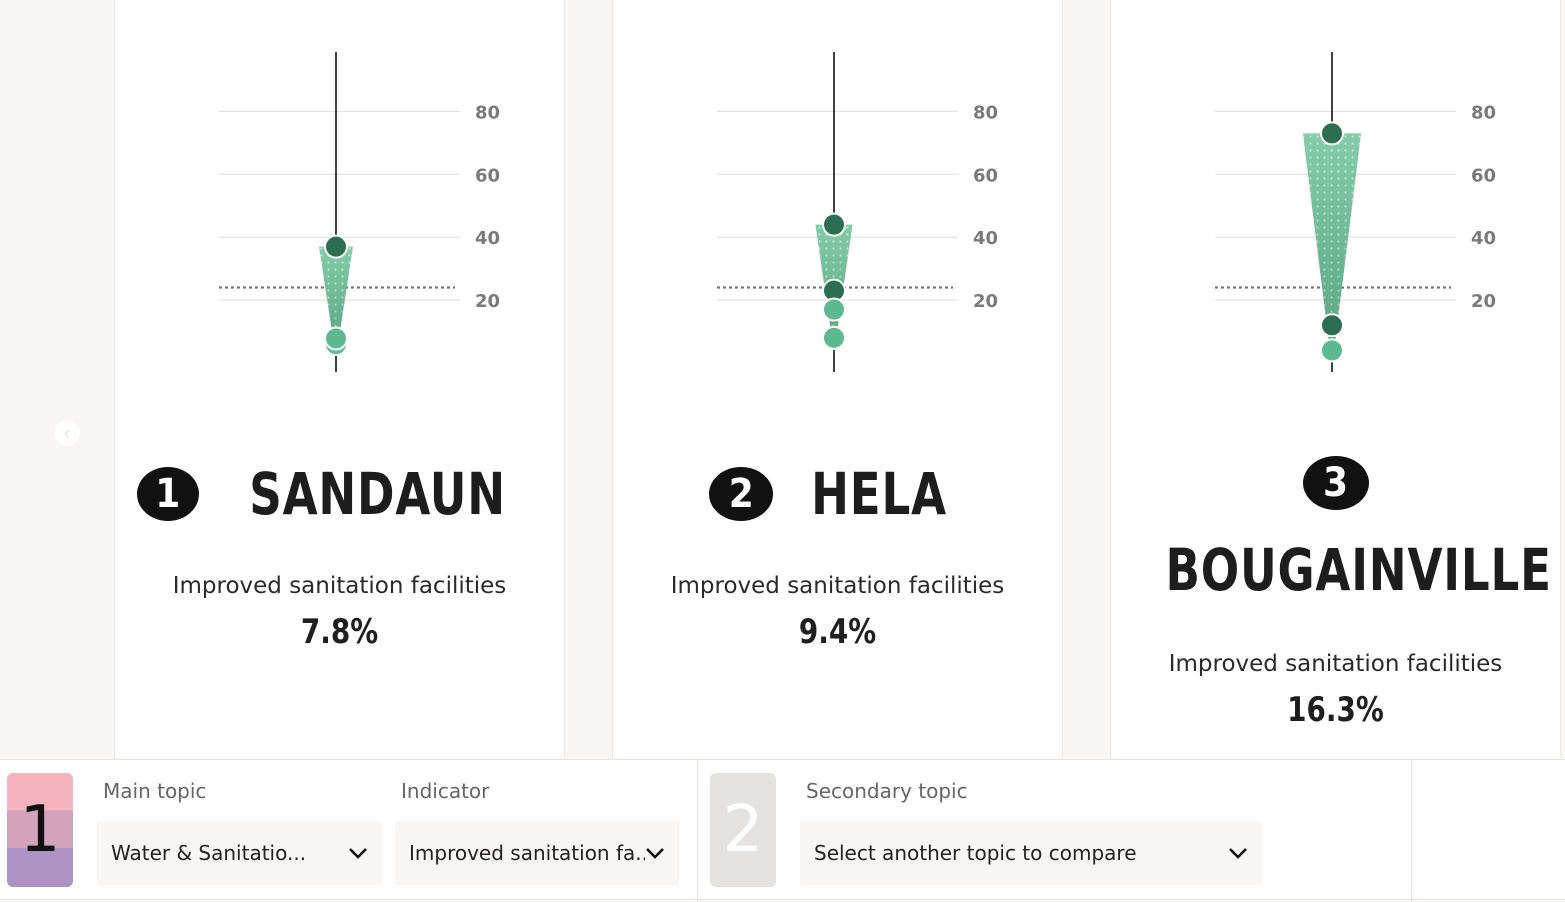  What do you see at coordinates (167, 494) in the screenshot?
I see `rank-badge: 1` at bounding box center [167, 494].